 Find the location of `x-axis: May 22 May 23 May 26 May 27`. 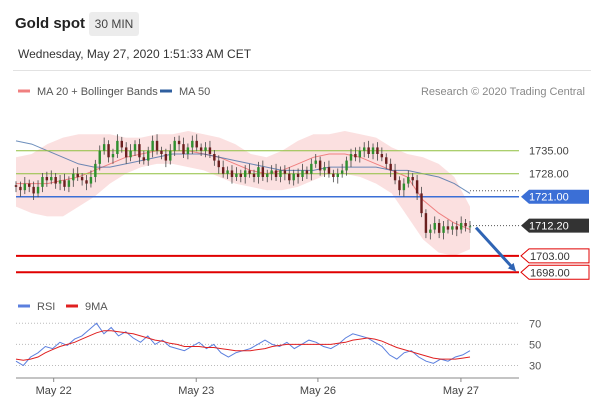

x-axis: May 22 May 23 May 26 May 27 is located at coordinates (267, 387).